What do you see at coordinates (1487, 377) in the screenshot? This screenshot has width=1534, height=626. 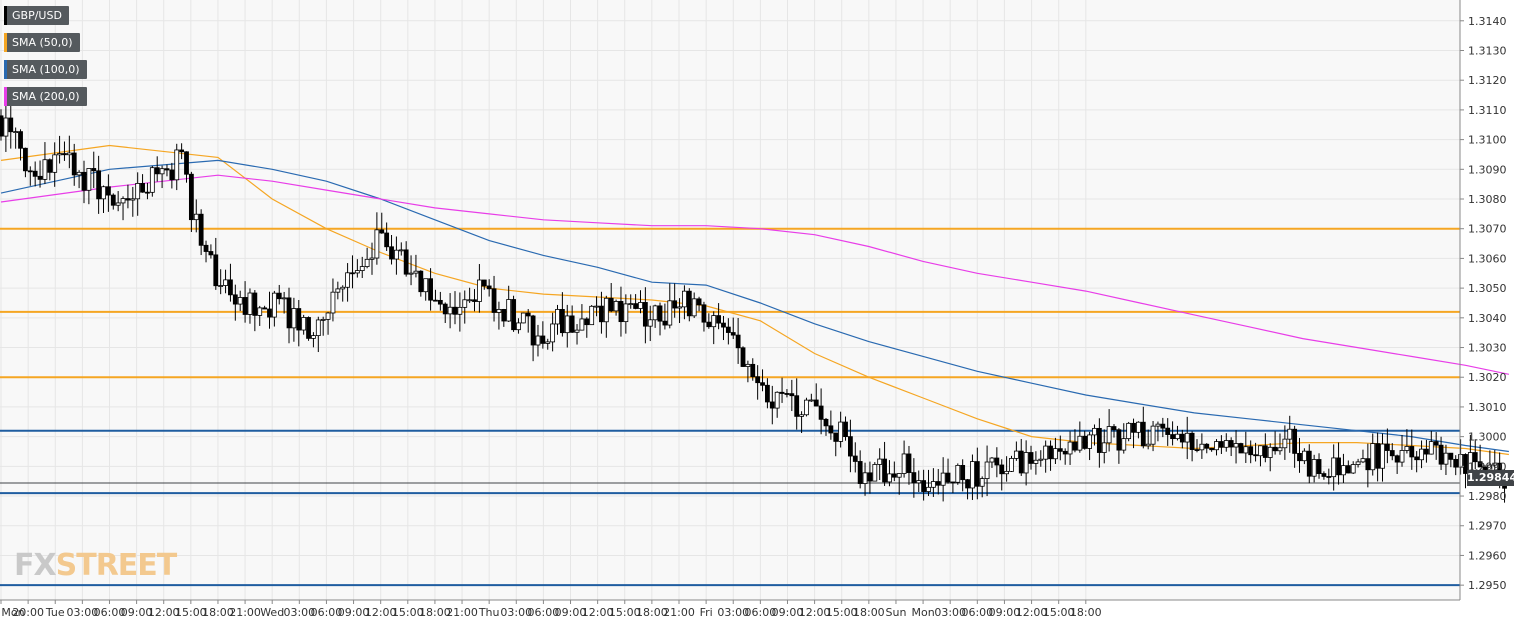 I see `price-tick-label: 1.3020` at bounding box center [1487, 377].